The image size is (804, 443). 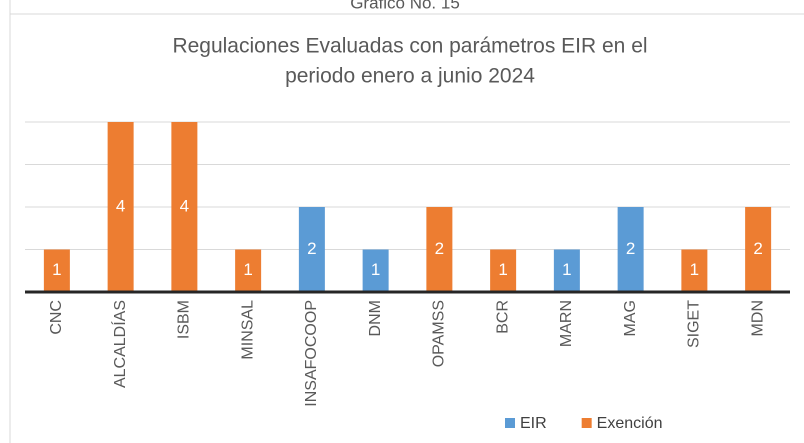 What do you see at coordinates (375, 318) in the screenshot?
I see `x-tick-label: DNM` at bounding box center [375, 318].